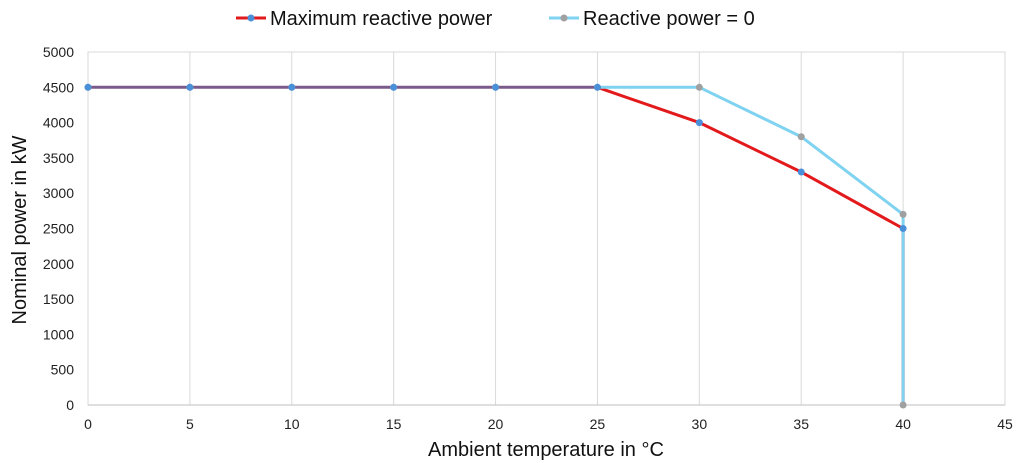 Image resolution: width=1016 pixels, height=463 pixels. I want to click on x-tick-label: 40, so click(903, 424).